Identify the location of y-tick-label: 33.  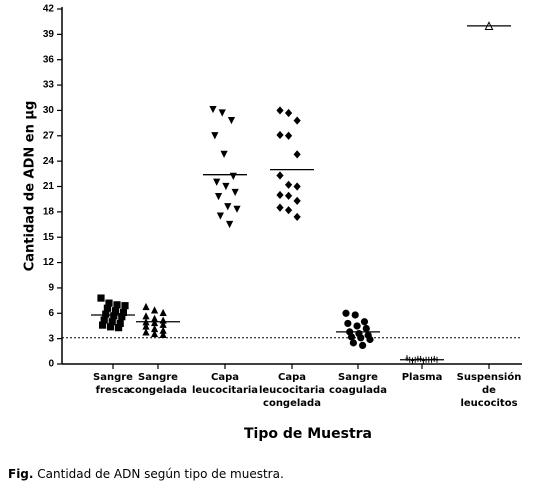
(49, 85).